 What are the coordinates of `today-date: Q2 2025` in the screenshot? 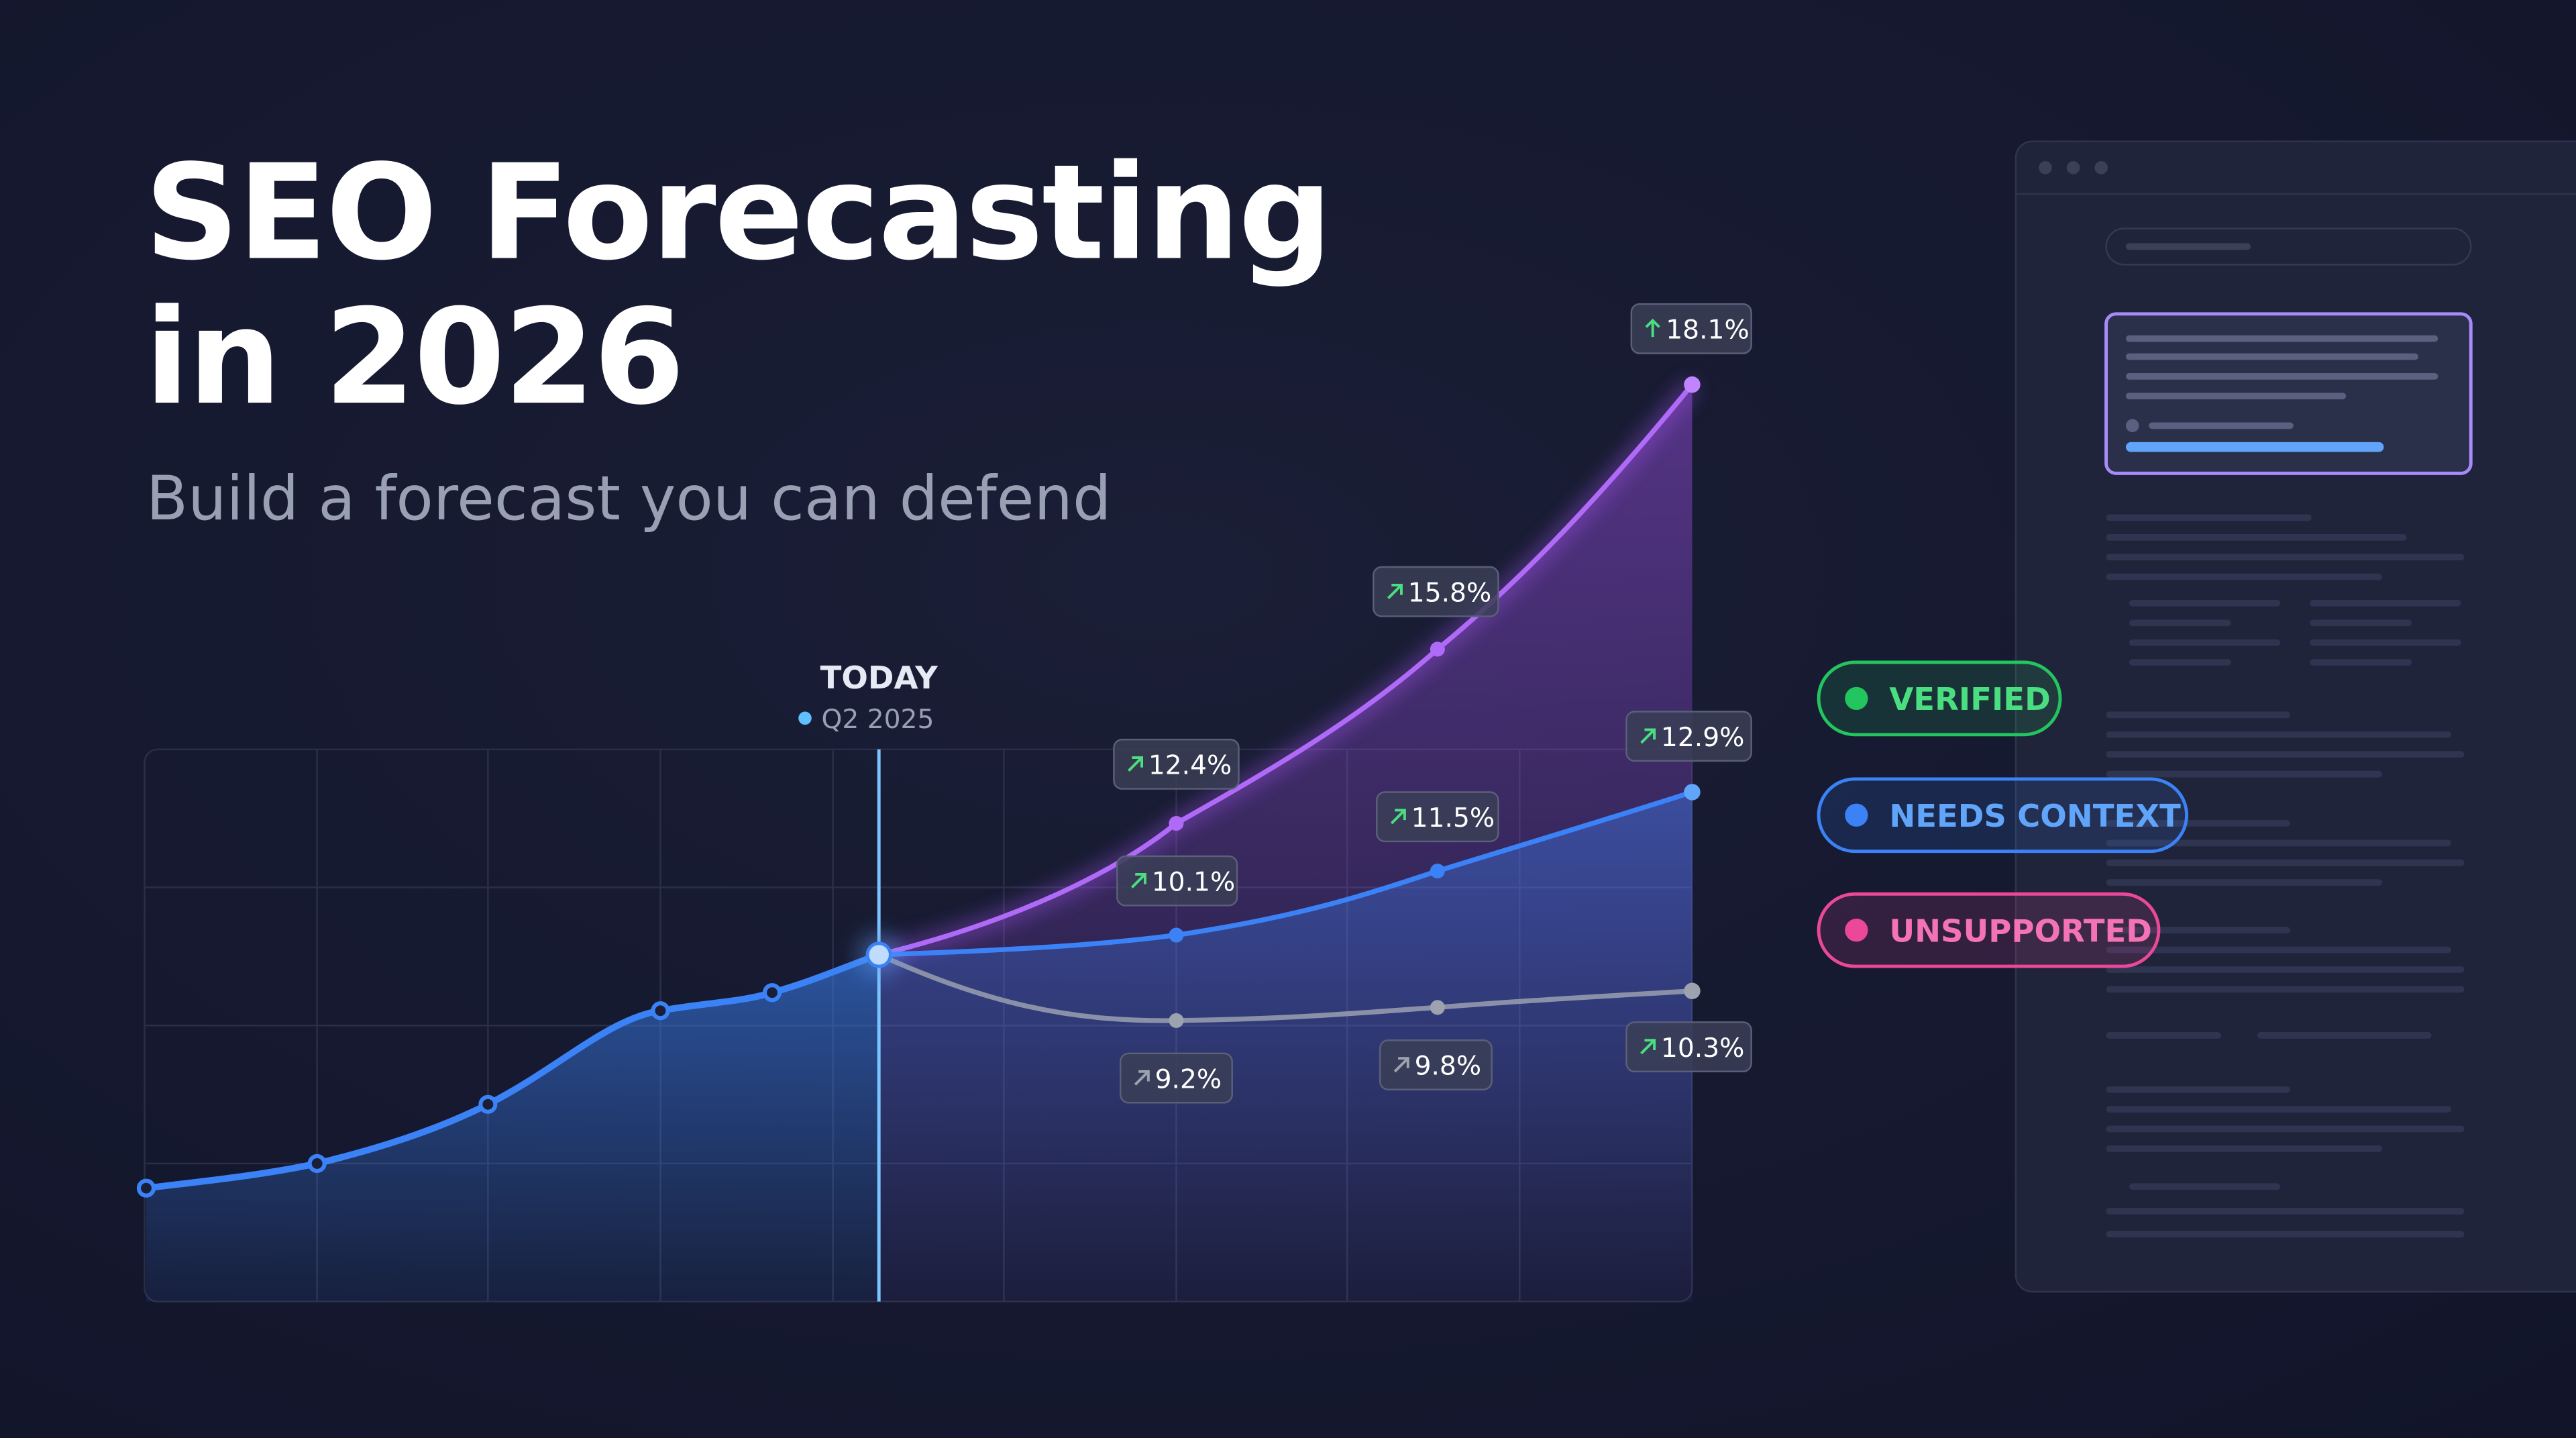 It's located at (877, 720).